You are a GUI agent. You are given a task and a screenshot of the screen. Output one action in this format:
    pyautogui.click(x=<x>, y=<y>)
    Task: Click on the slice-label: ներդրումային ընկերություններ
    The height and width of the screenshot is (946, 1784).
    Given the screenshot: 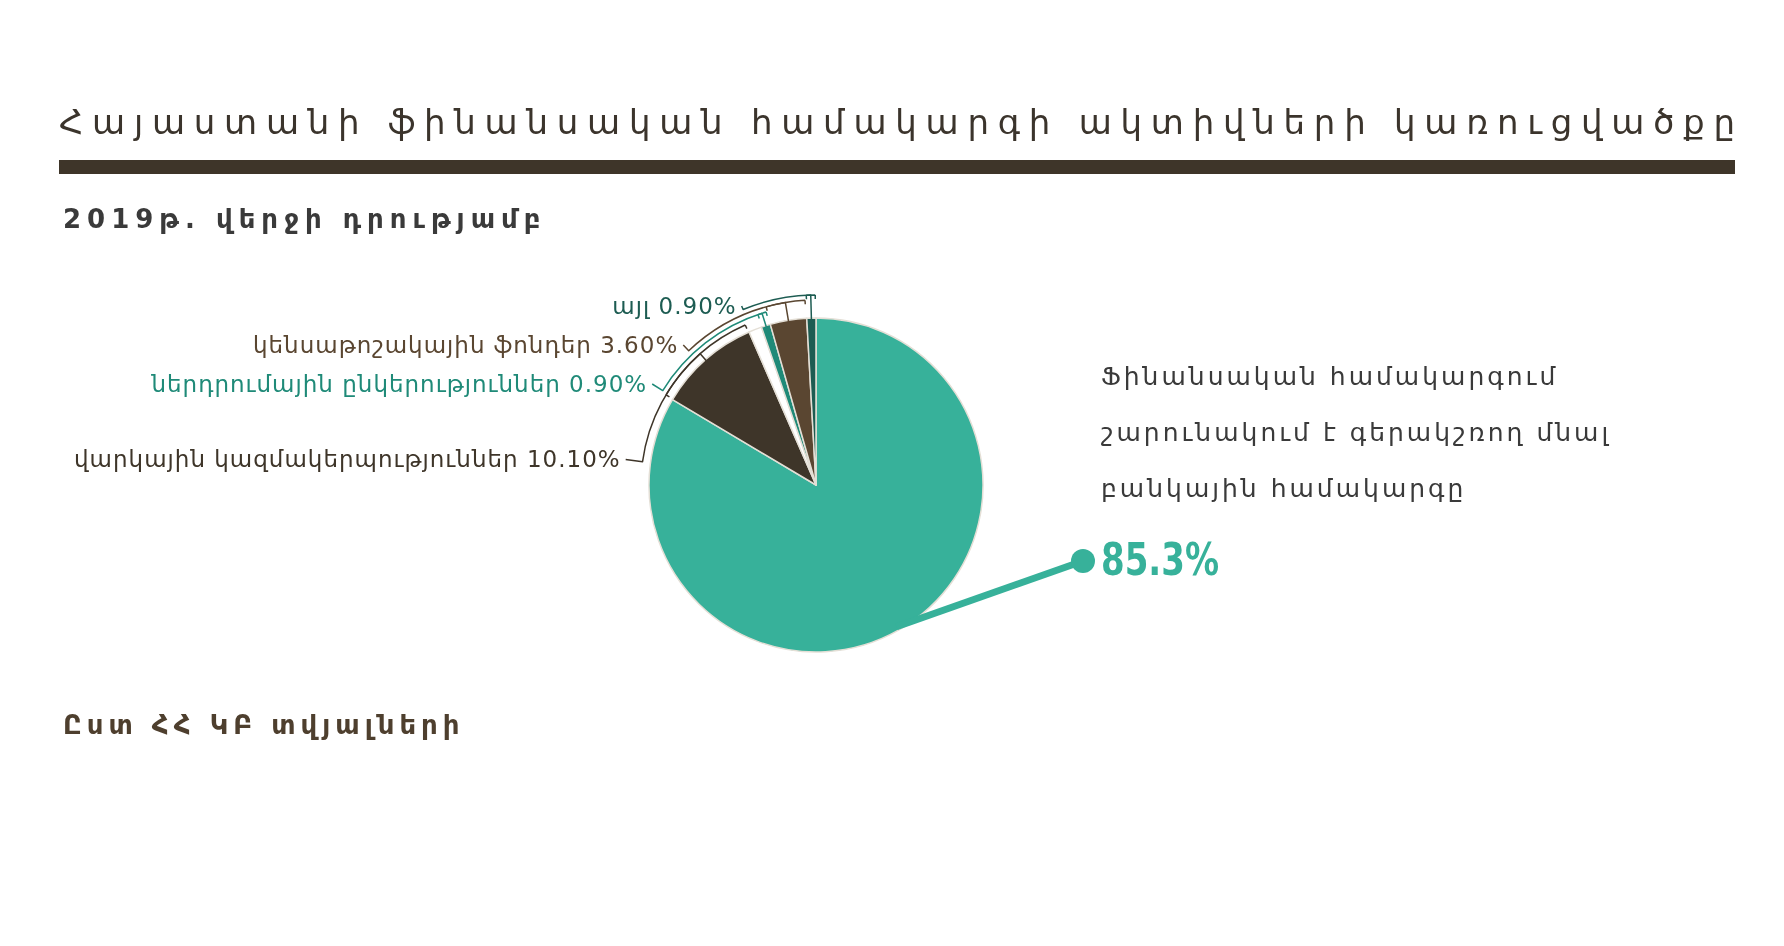 What is the action you would take?
    pyautogui.click(x=355, y=384)
    